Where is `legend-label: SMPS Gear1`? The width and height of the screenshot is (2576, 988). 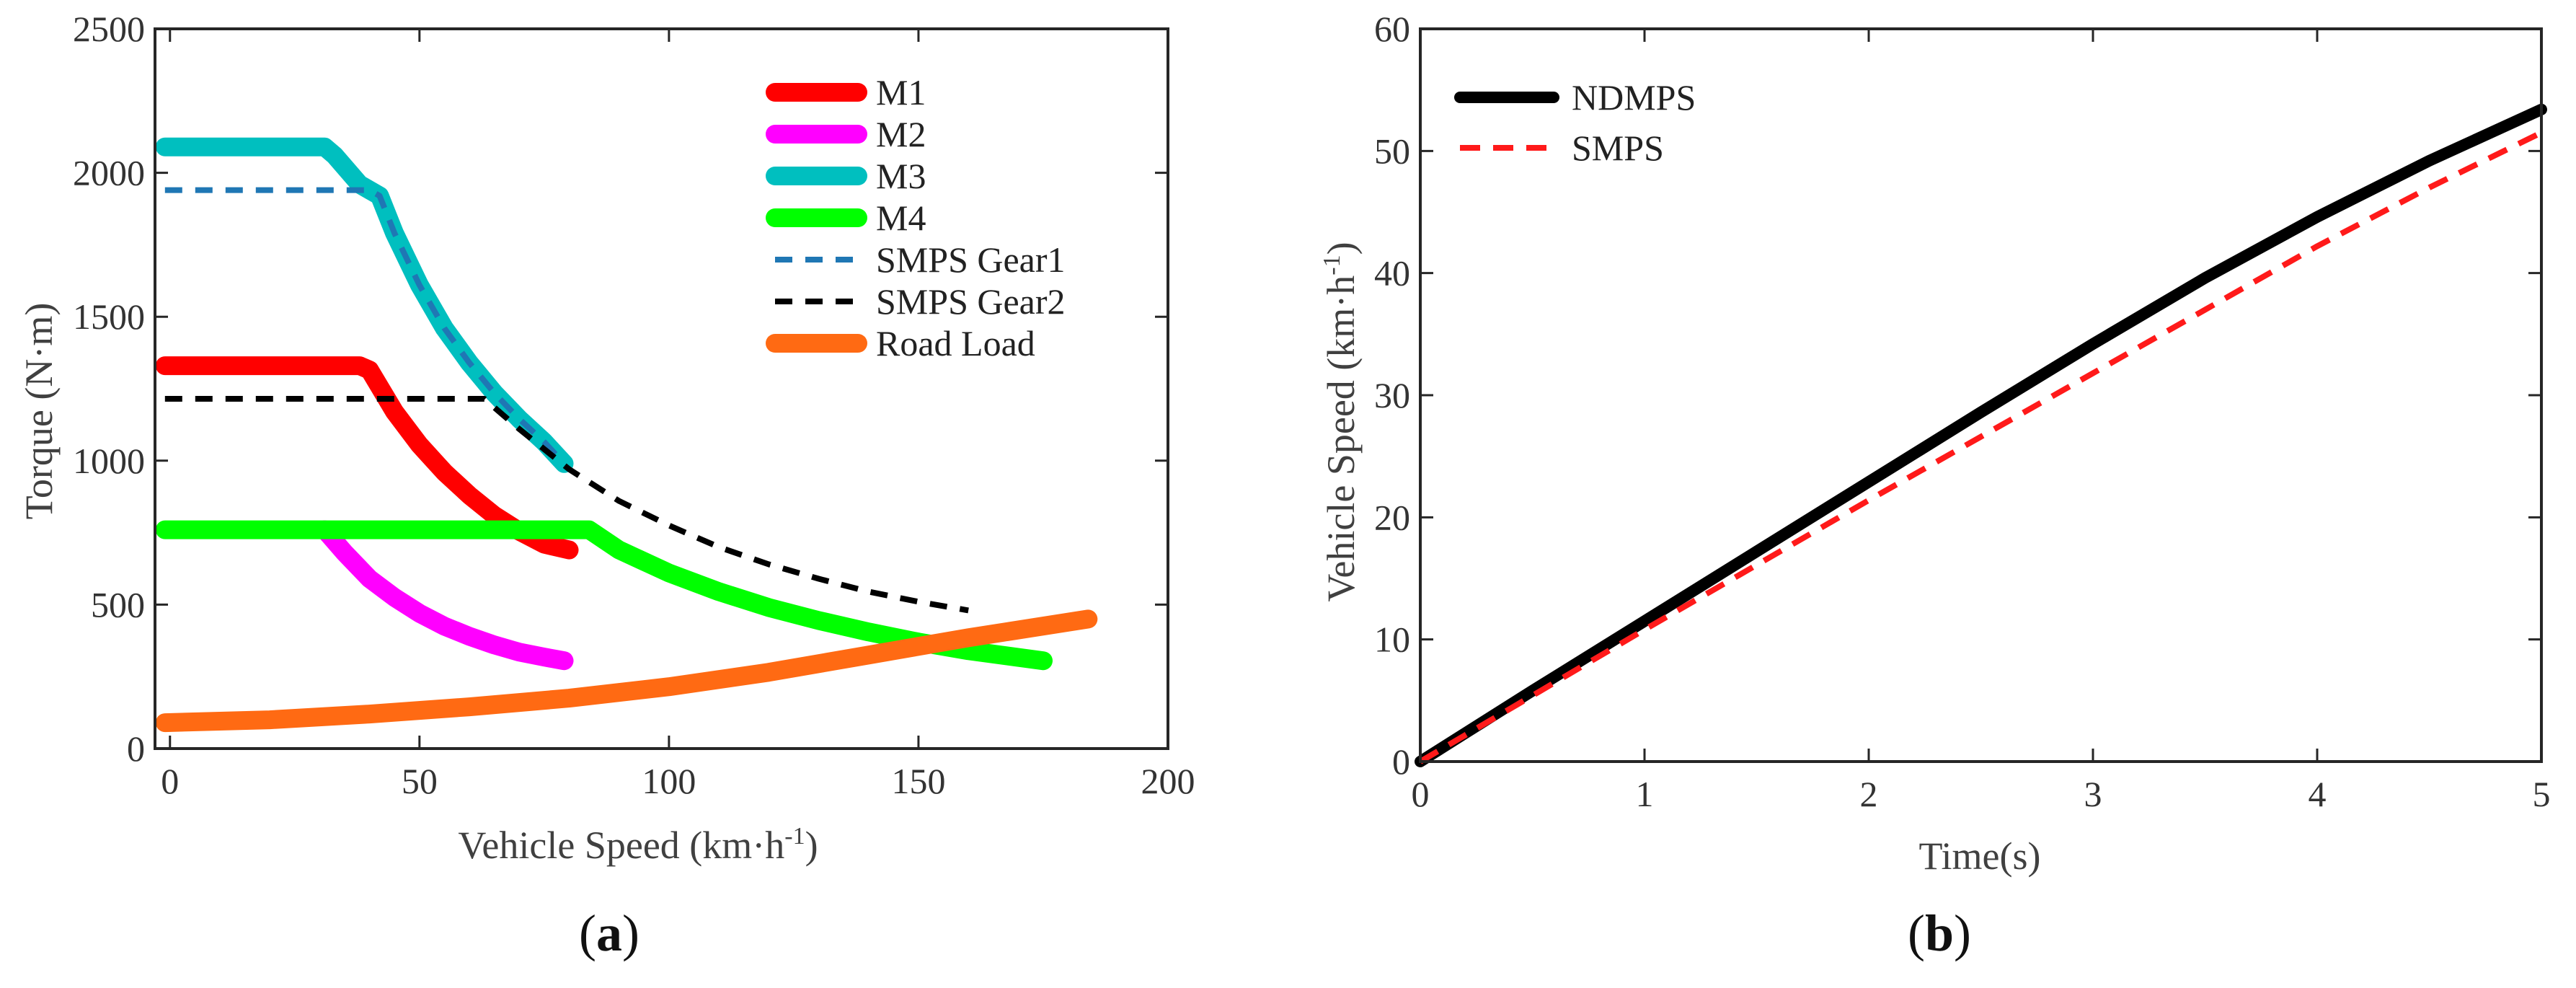 legend-label: SMPS Gear1 is located at coordinates (971, 259).